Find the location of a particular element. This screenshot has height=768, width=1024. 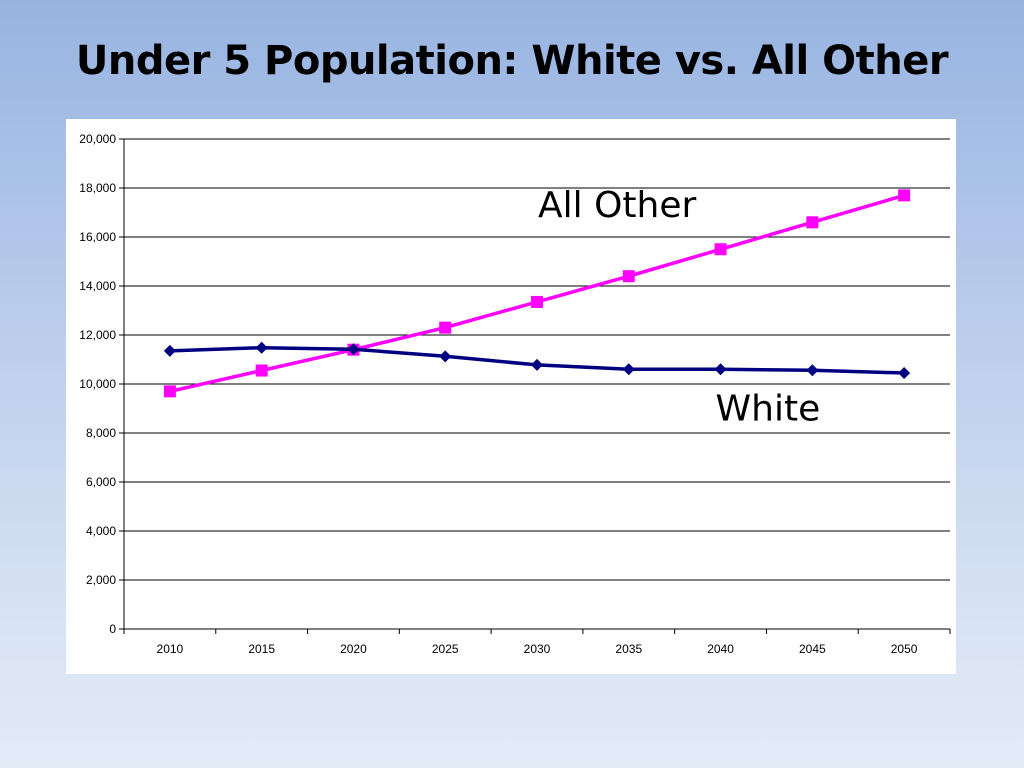

y-tick-label: 0 is located at coordinates (112, 629).